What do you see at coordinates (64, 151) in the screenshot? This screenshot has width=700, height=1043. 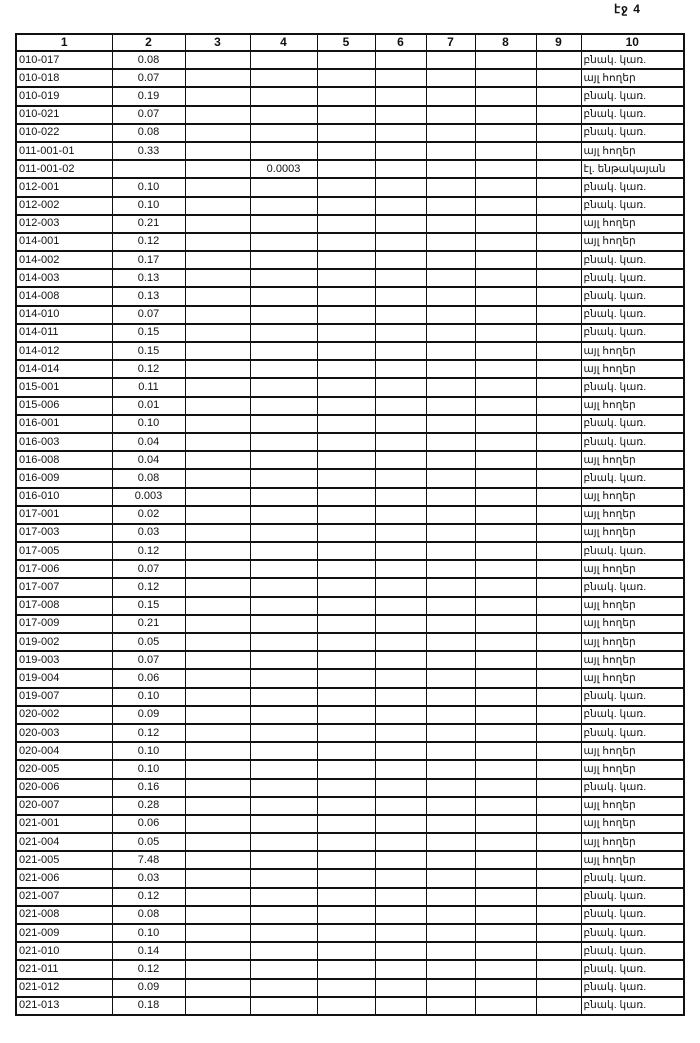 I see `parcel-code-cell: 011-001-01` at bounding box center [64, 151].